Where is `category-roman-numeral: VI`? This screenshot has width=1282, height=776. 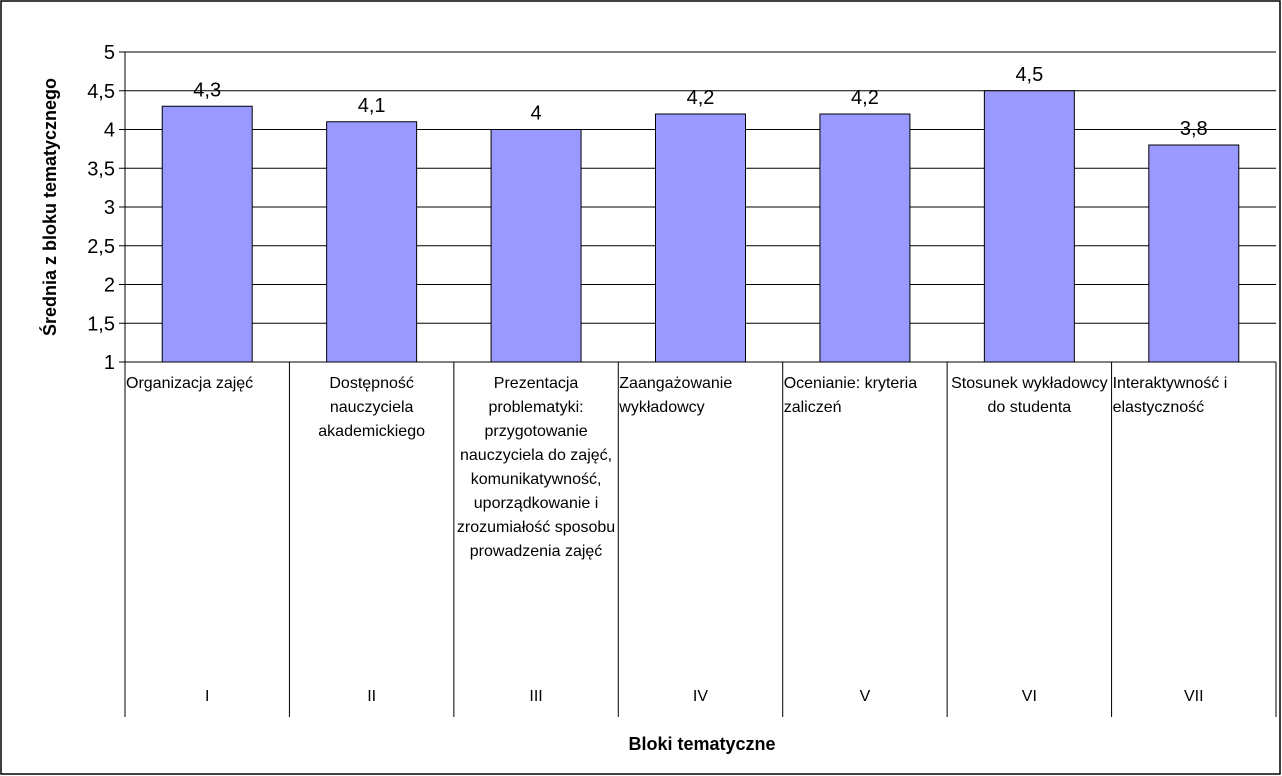 category-roman-numeral: VI is located at coordinates (1029, 696).